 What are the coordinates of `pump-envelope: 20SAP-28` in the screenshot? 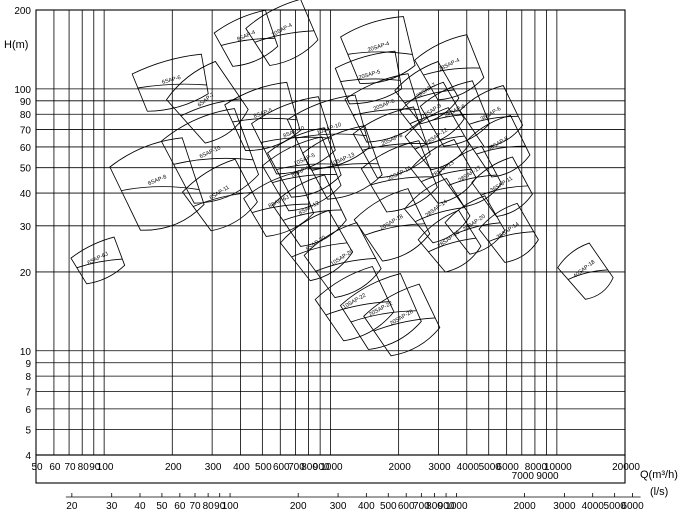 It's located at (404, 321).